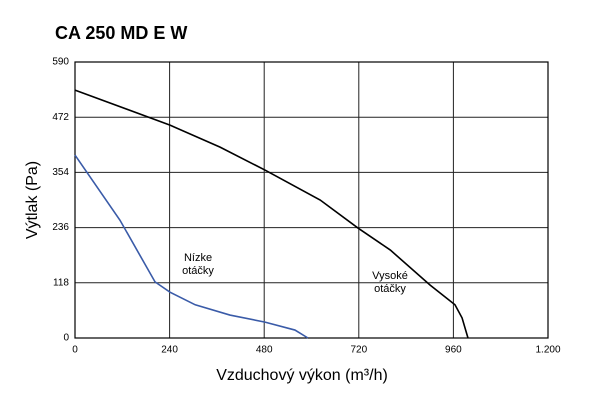 The width and height of the screenshot is (604, 401). I want to click on y-tick-label: 118, so click(61, 282).